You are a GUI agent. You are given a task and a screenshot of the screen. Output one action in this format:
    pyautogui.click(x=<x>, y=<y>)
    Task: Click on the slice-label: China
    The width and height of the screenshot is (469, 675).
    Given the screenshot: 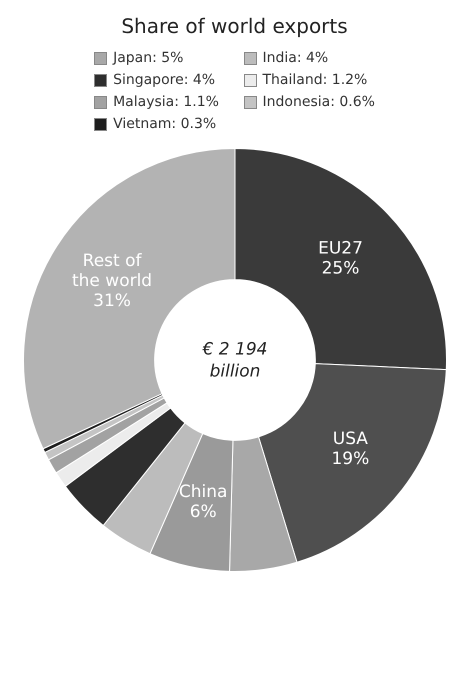 What is the action you would take?
    pyautogui.click(x=202, y=492)
    